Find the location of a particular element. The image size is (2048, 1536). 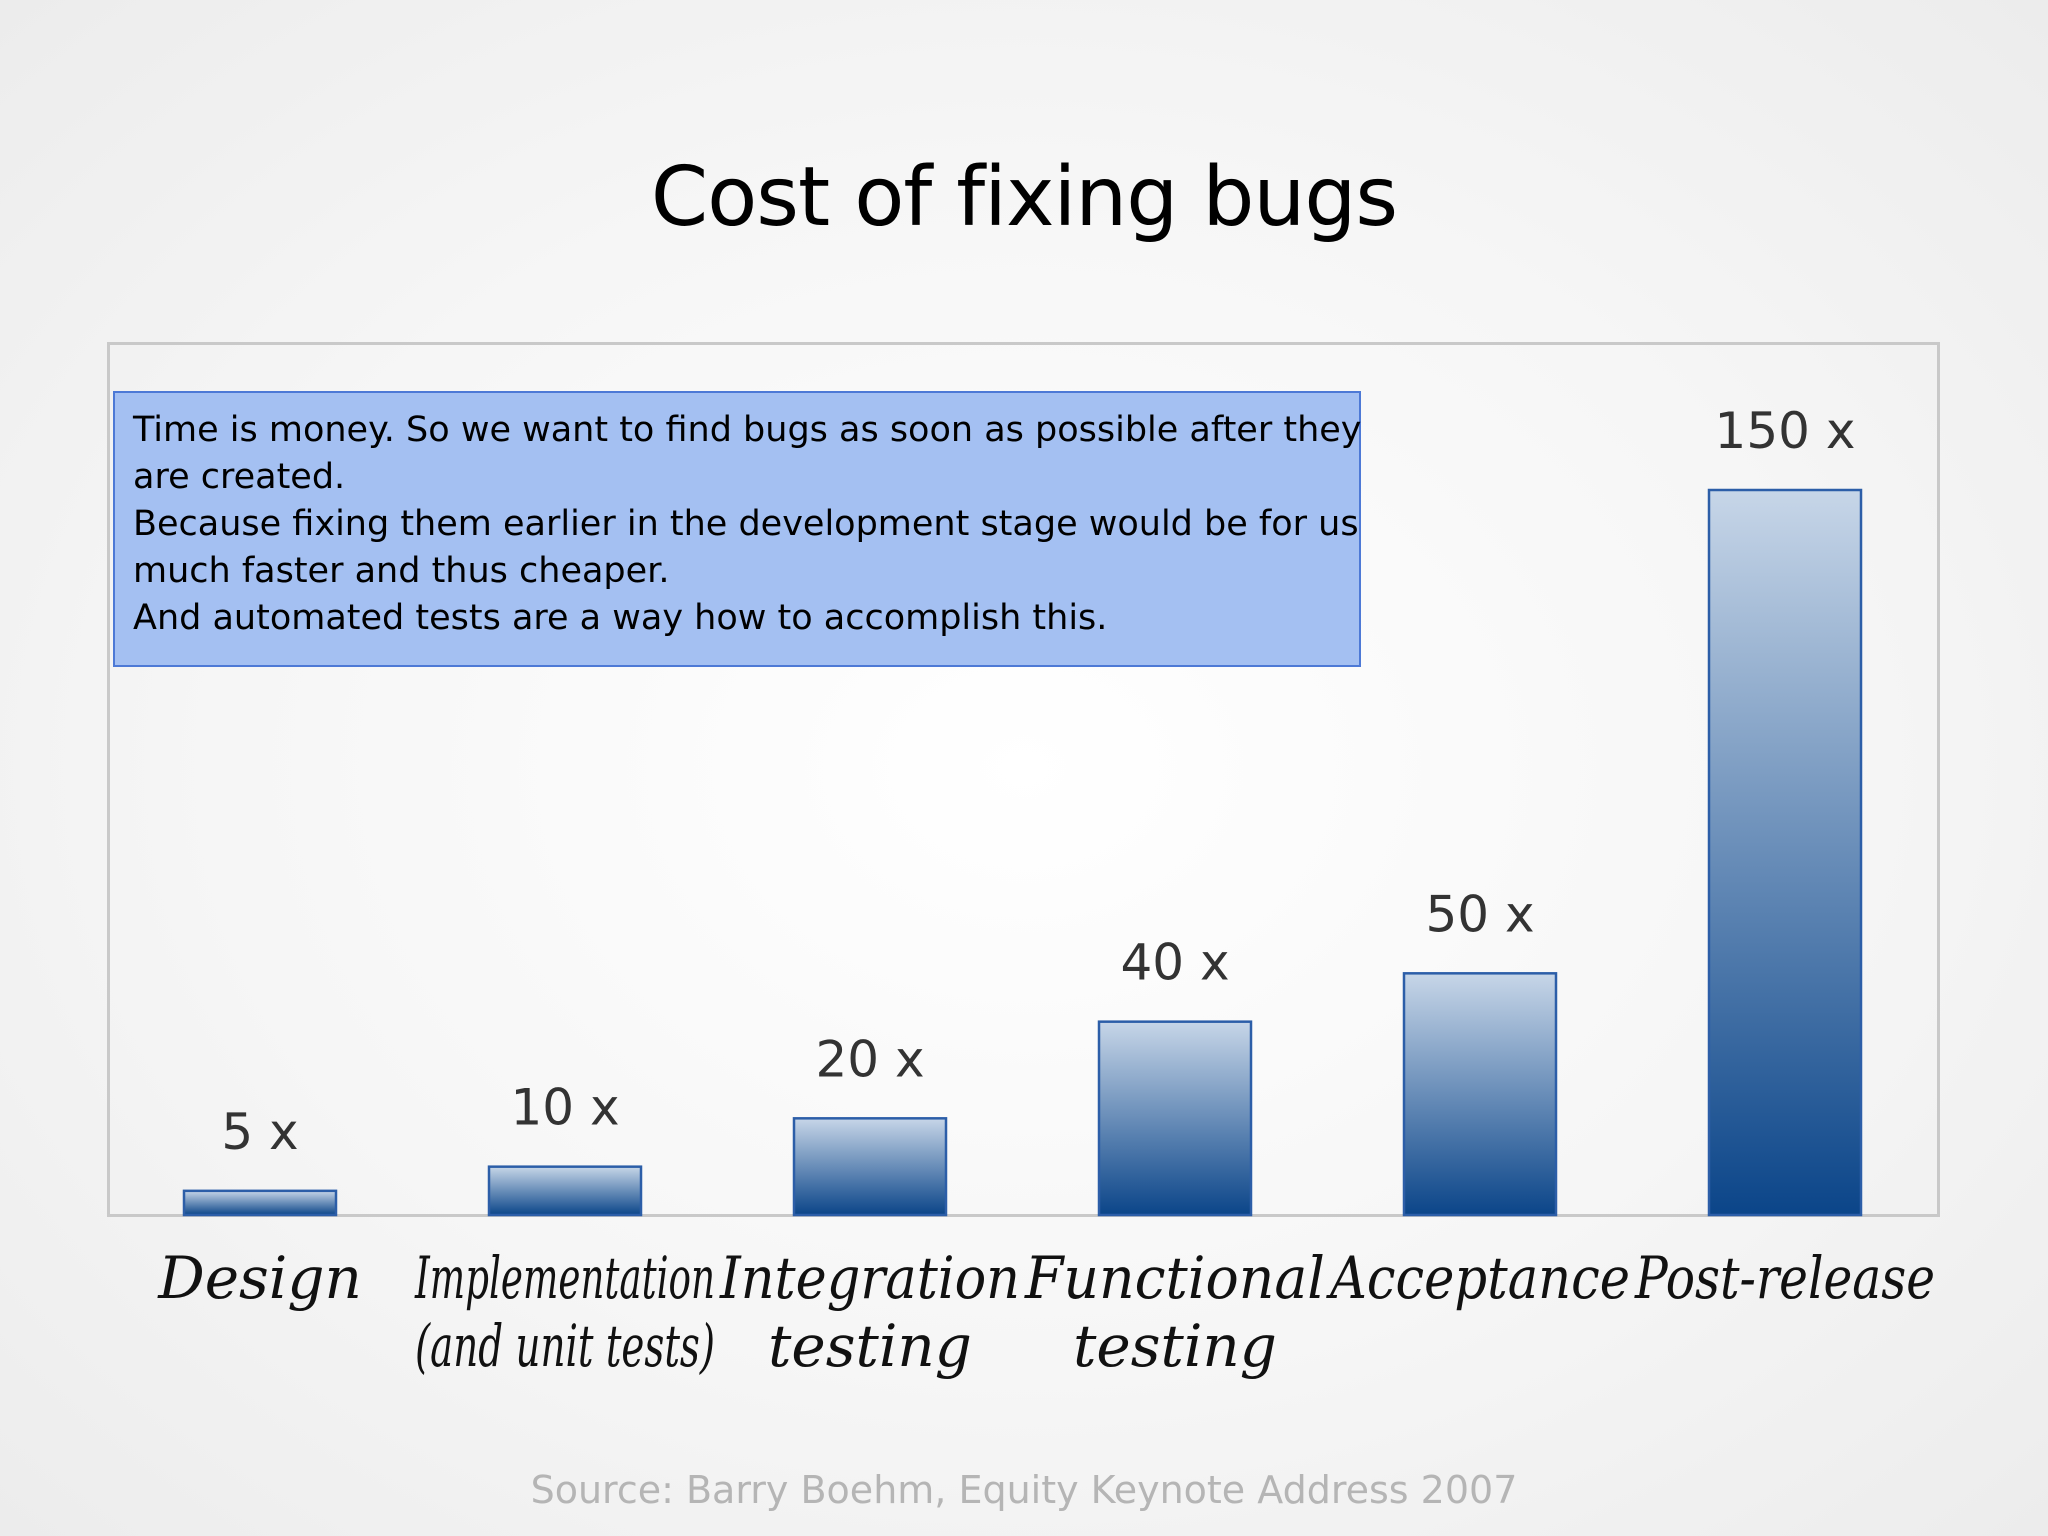

data-label-3: 40 x is located at coordinates (1174, 963).